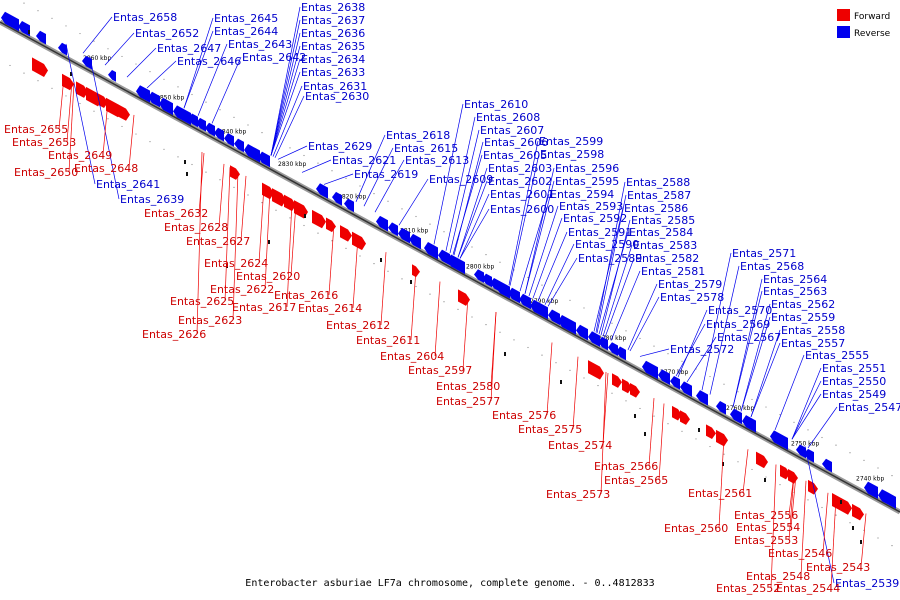 Image resolution: width=900 pixels, height=600 pixels. I want to click on reverse-gene-label: Entas_2644, so click(246, 31).